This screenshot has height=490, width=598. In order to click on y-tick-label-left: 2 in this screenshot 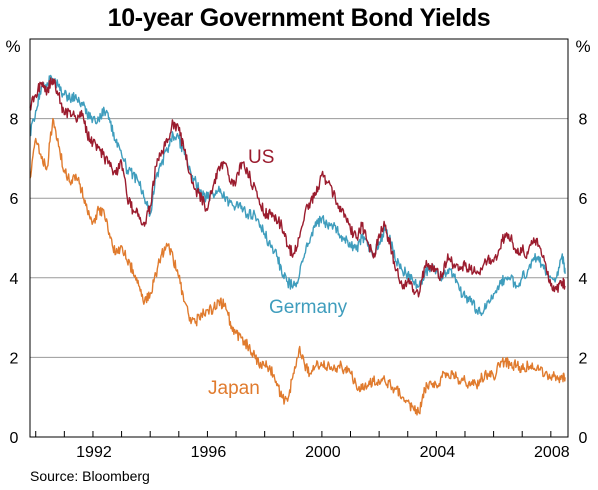, I will do `click(14, 358)`.